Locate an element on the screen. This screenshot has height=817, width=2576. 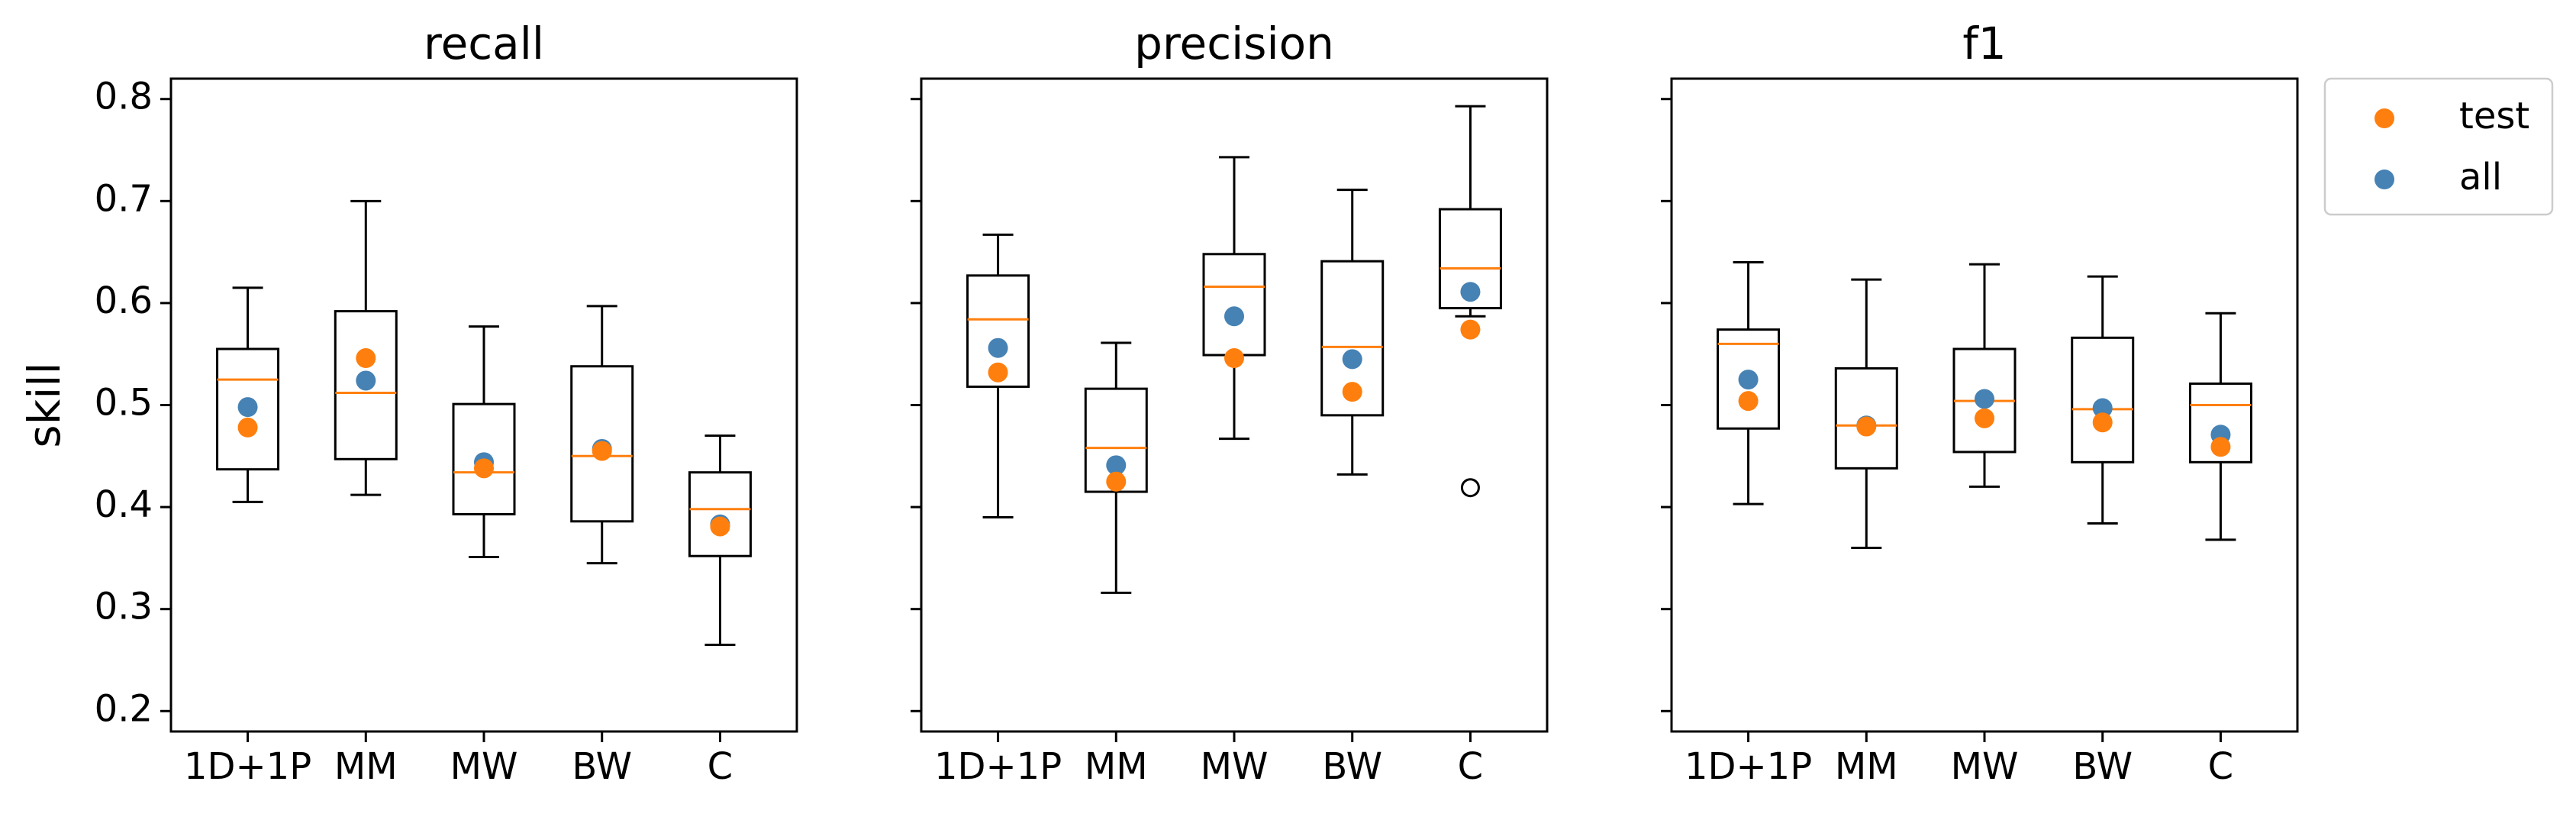
y-tick-label: 0.5 is located at coordinates (124, 403).